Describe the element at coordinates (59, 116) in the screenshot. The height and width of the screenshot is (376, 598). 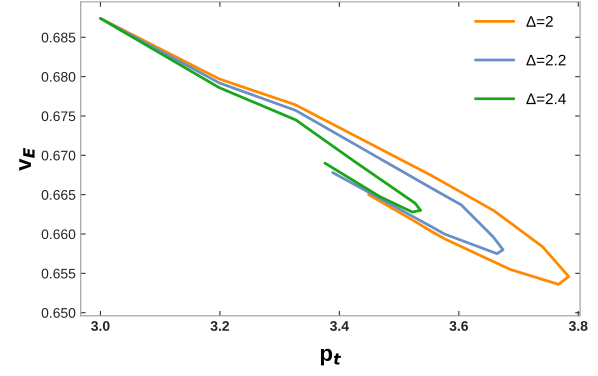
I see `y-tick-label: 0.675` at that location.